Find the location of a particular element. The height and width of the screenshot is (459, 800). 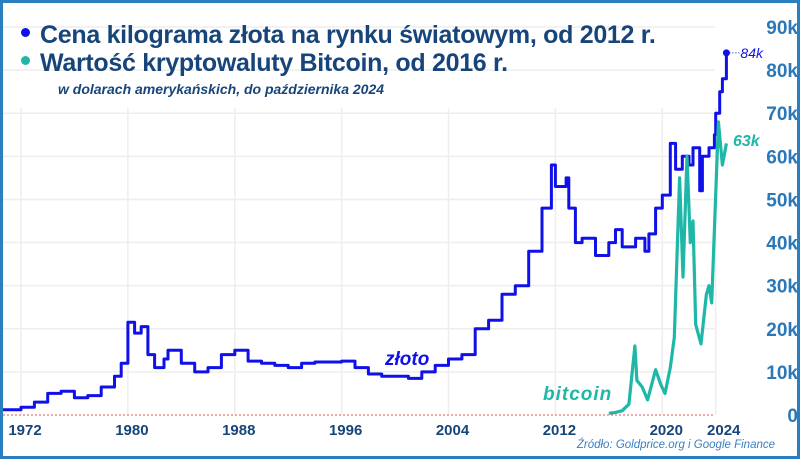

gold-legend-dot-icon is located at coordinates (25, 32).